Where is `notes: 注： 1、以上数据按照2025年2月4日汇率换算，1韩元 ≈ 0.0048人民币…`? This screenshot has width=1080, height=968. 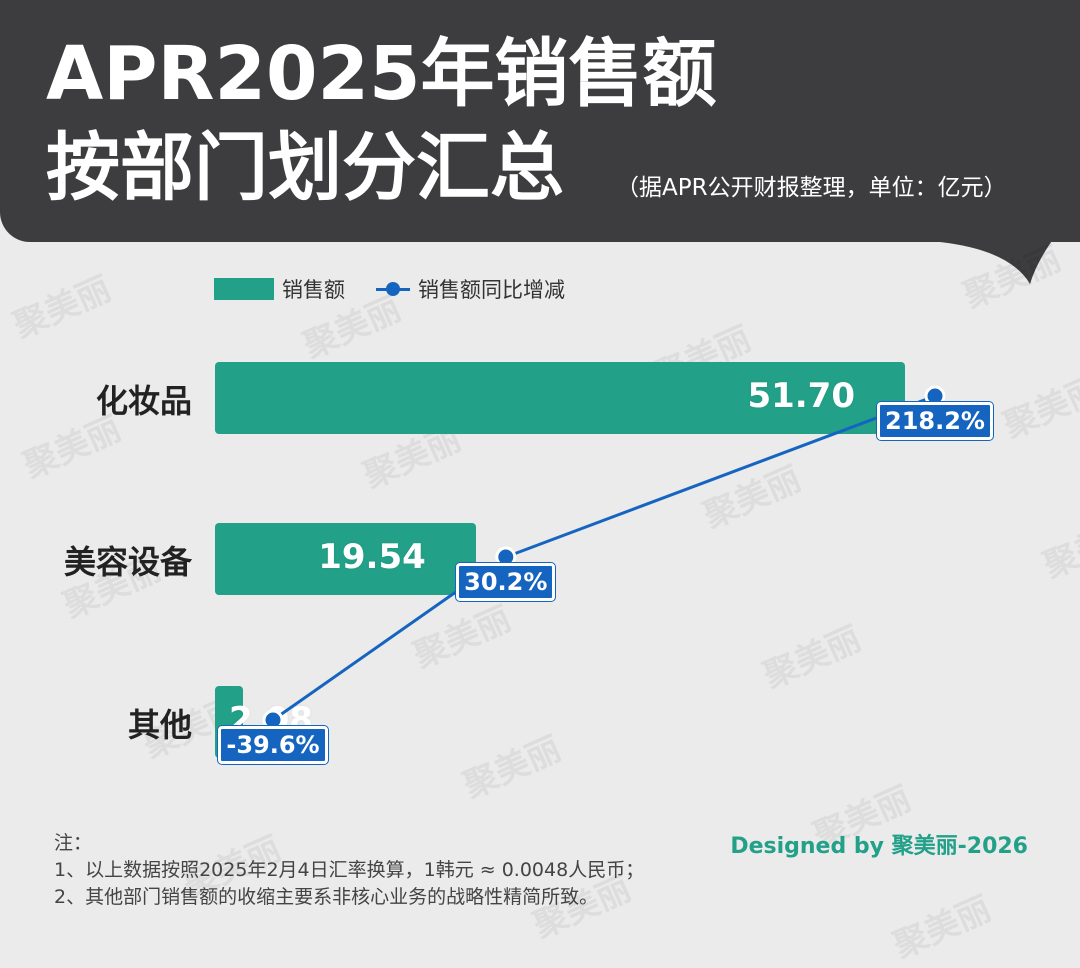 notes: 注： 1、以上数据按照2025年2月4日汇率换算，1韩元 ≈ 0.0048人民币… is located at coordinates (349, 870).